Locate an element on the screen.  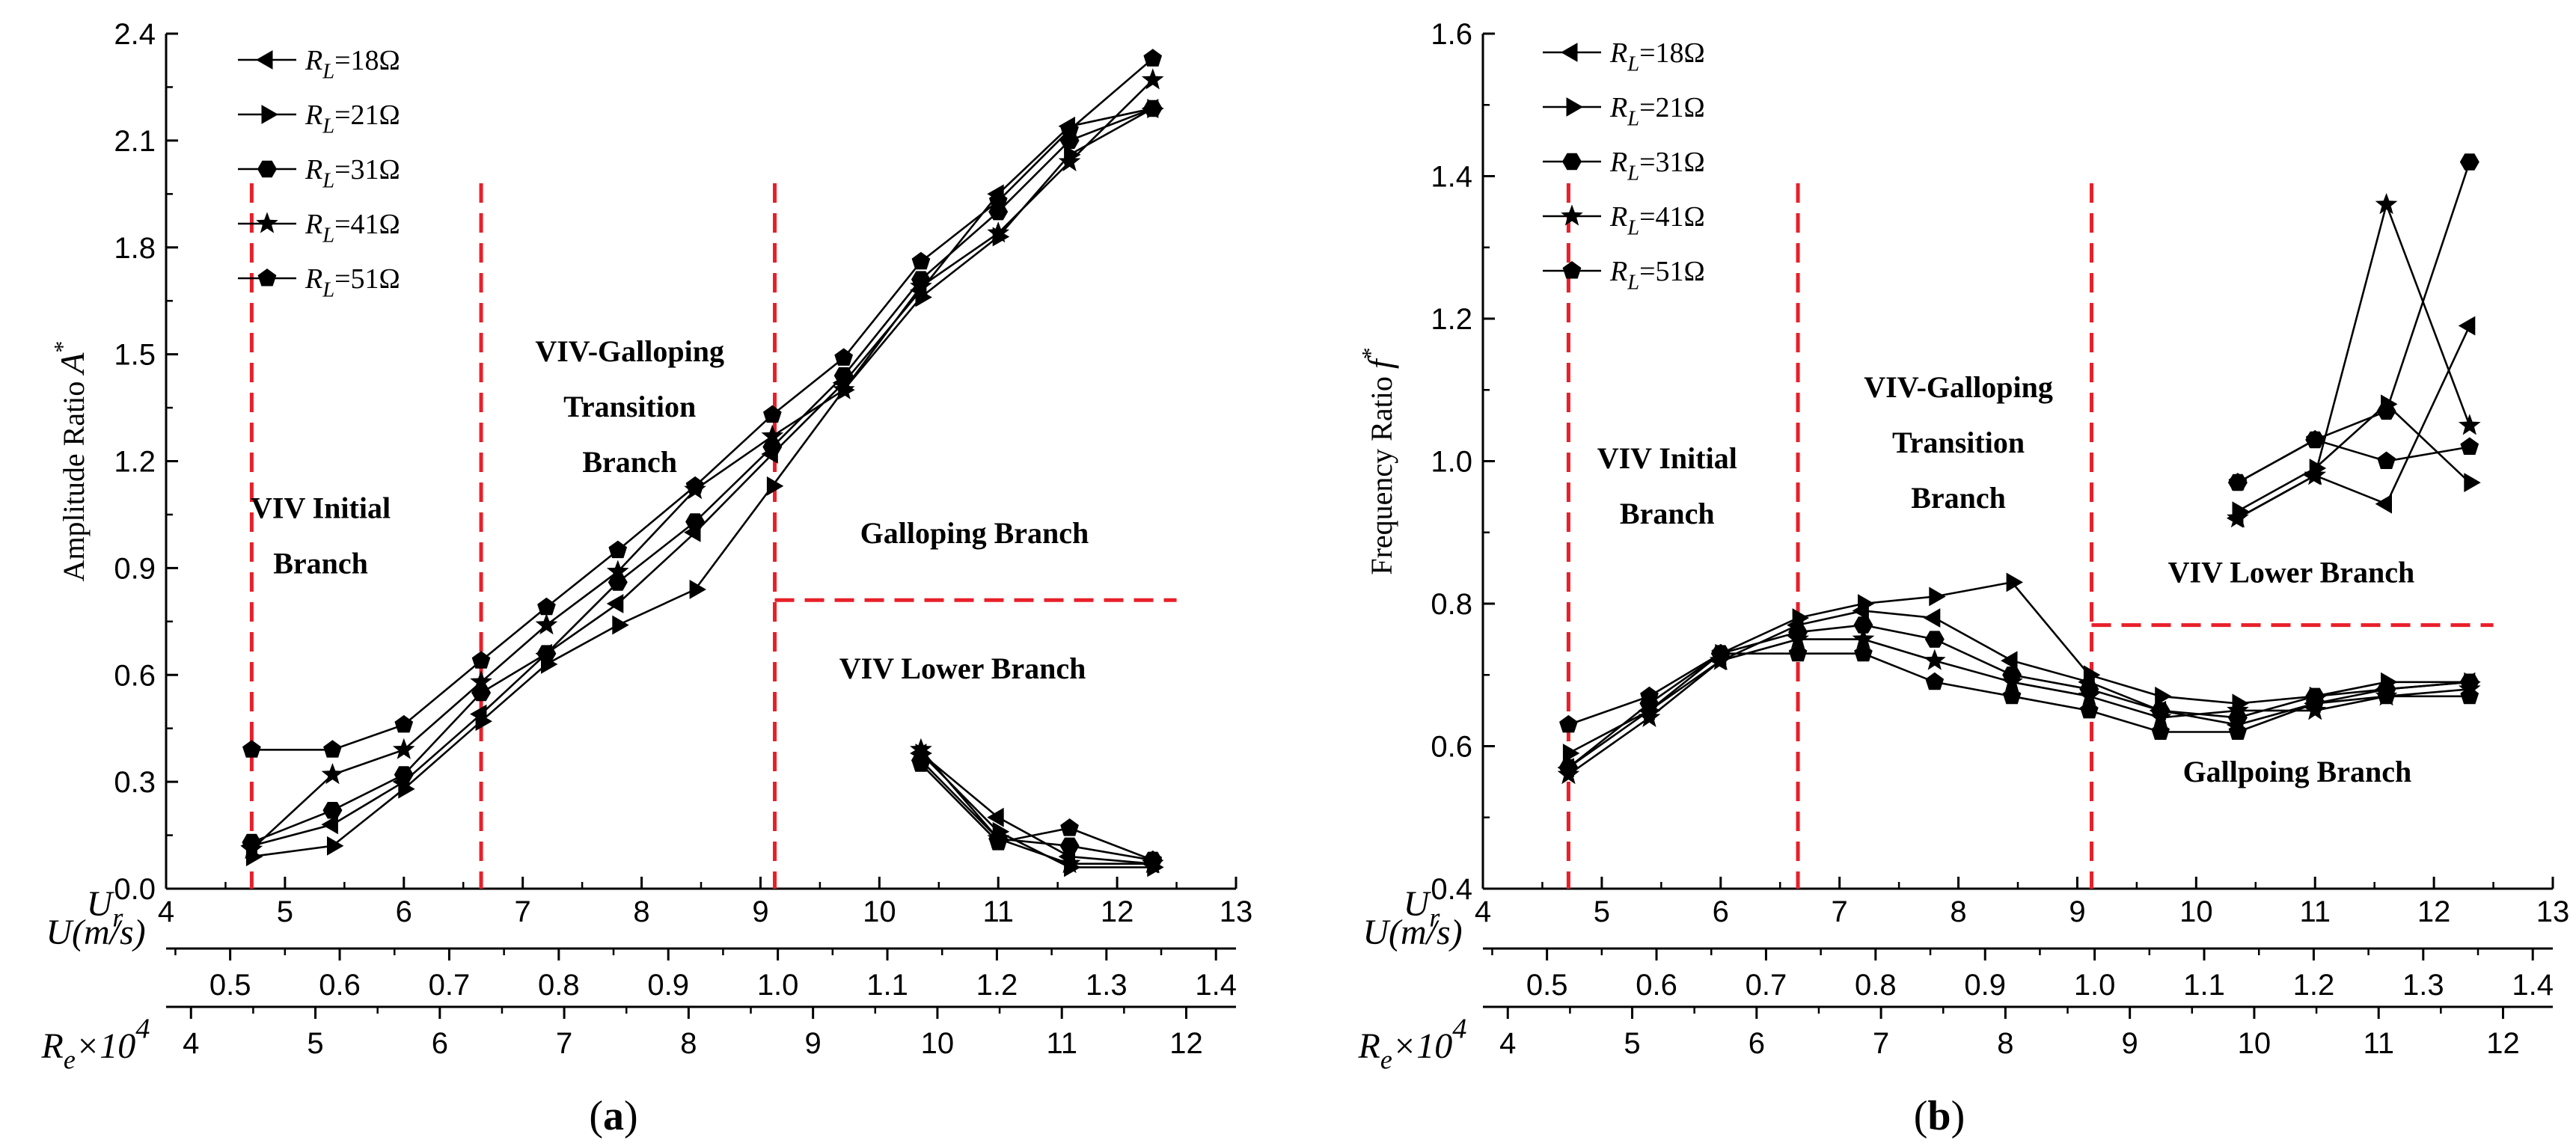
panel-label: (b) is located at coordinates (1939, 1116).